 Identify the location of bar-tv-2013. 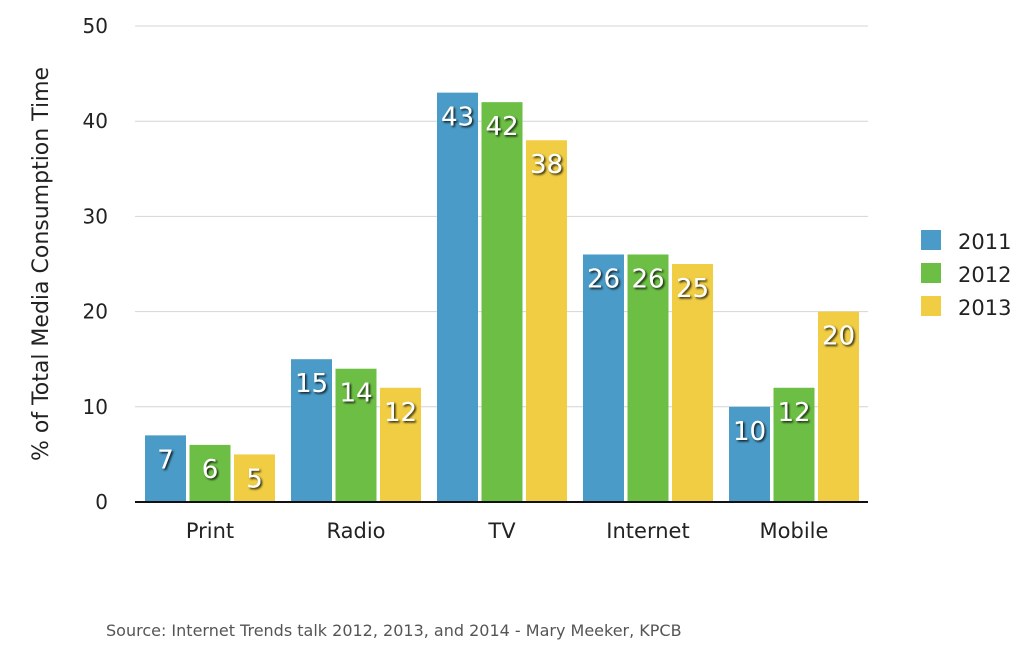
(546, 321).